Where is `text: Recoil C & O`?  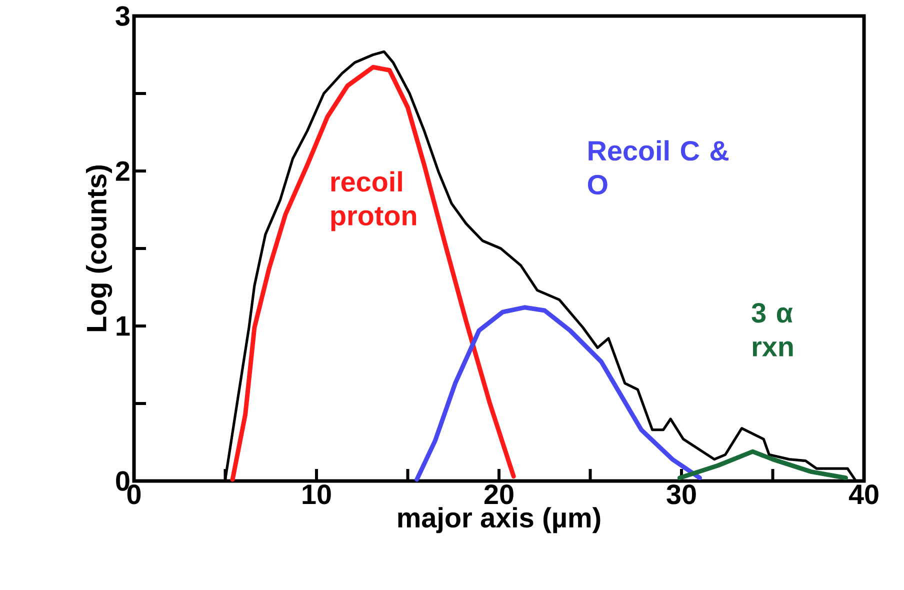
text: Recoil C & O is located at coordinates (658, 167).